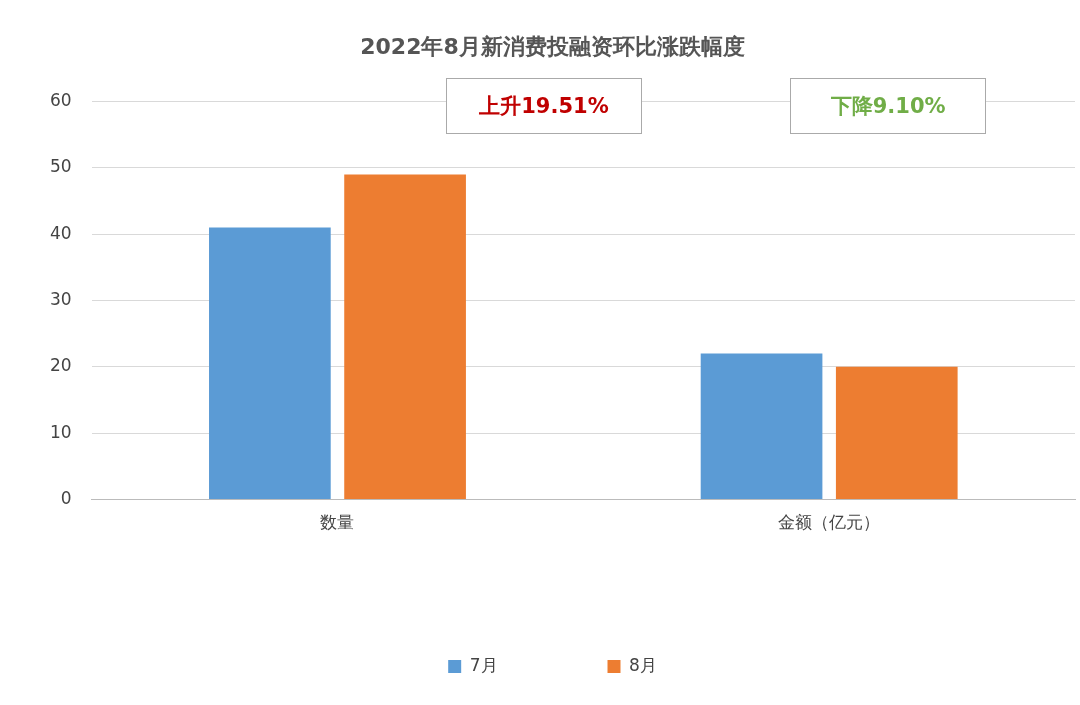 The image size is (1080, 705). I want to click on y-tick-label: 20, so click(60, 365).